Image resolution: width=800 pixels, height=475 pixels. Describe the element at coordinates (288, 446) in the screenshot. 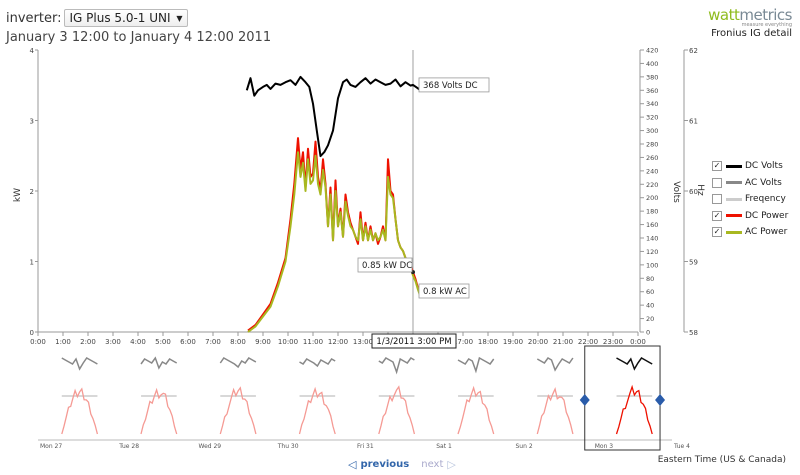

I see `overview-tick-label: Thu 30` at that location.